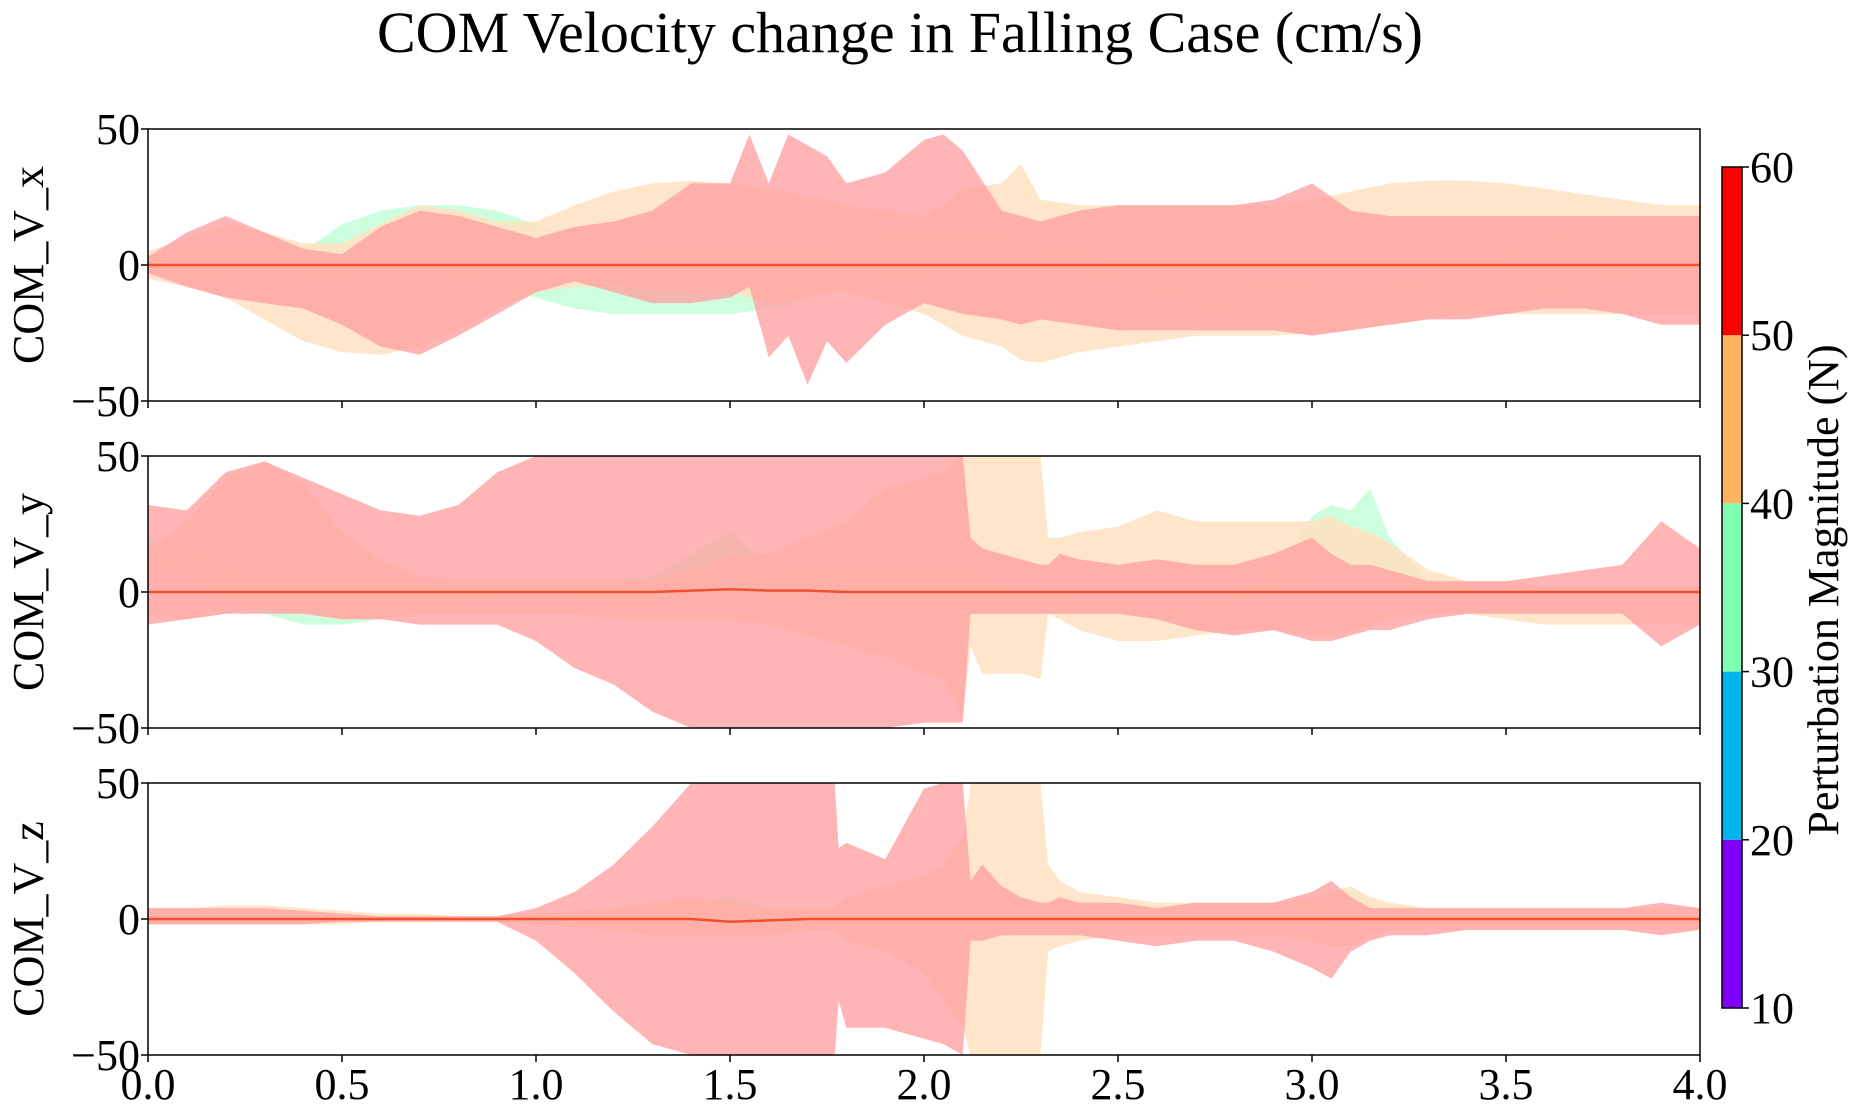 This screenshot has width=1857, height=1119. What do you see at coordinates (1312, 1084) in the screenshot?
I see `x-tick-label: 3.0` at bounding box center [1312, 1084].